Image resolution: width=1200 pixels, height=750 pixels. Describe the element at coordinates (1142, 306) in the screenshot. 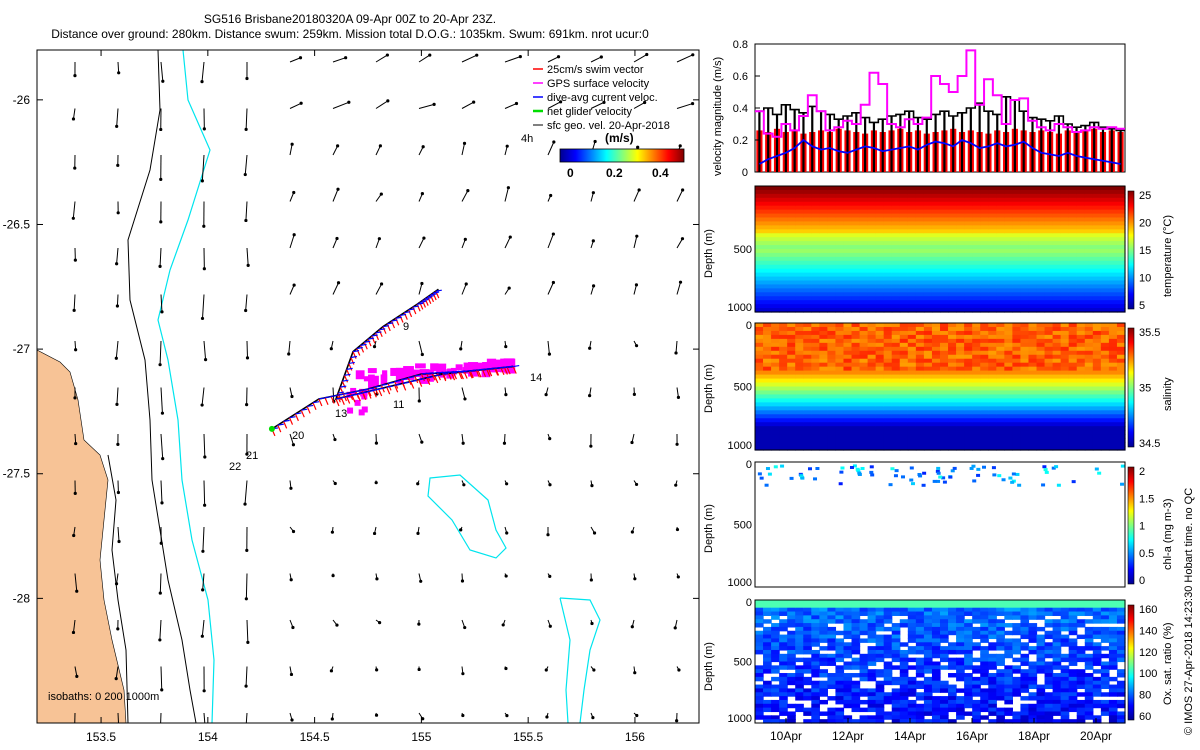

I see `temperature-cbar-tick: 5` at that location.